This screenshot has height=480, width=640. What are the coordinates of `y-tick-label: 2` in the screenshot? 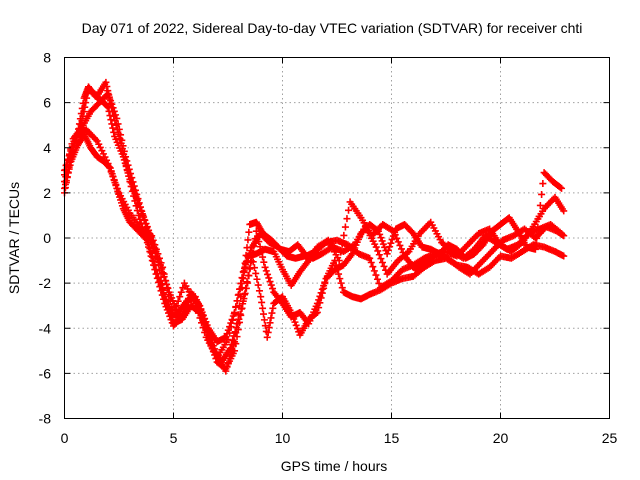 It's located at (47, 193).